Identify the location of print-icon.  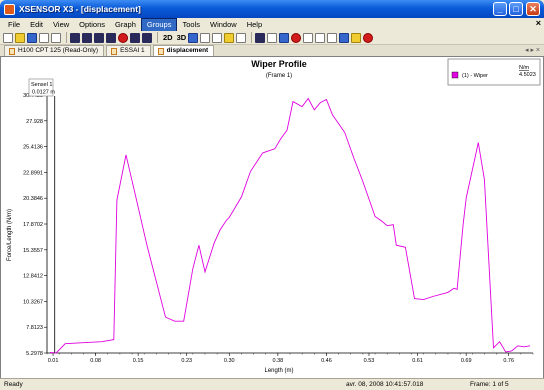
(44, 37).